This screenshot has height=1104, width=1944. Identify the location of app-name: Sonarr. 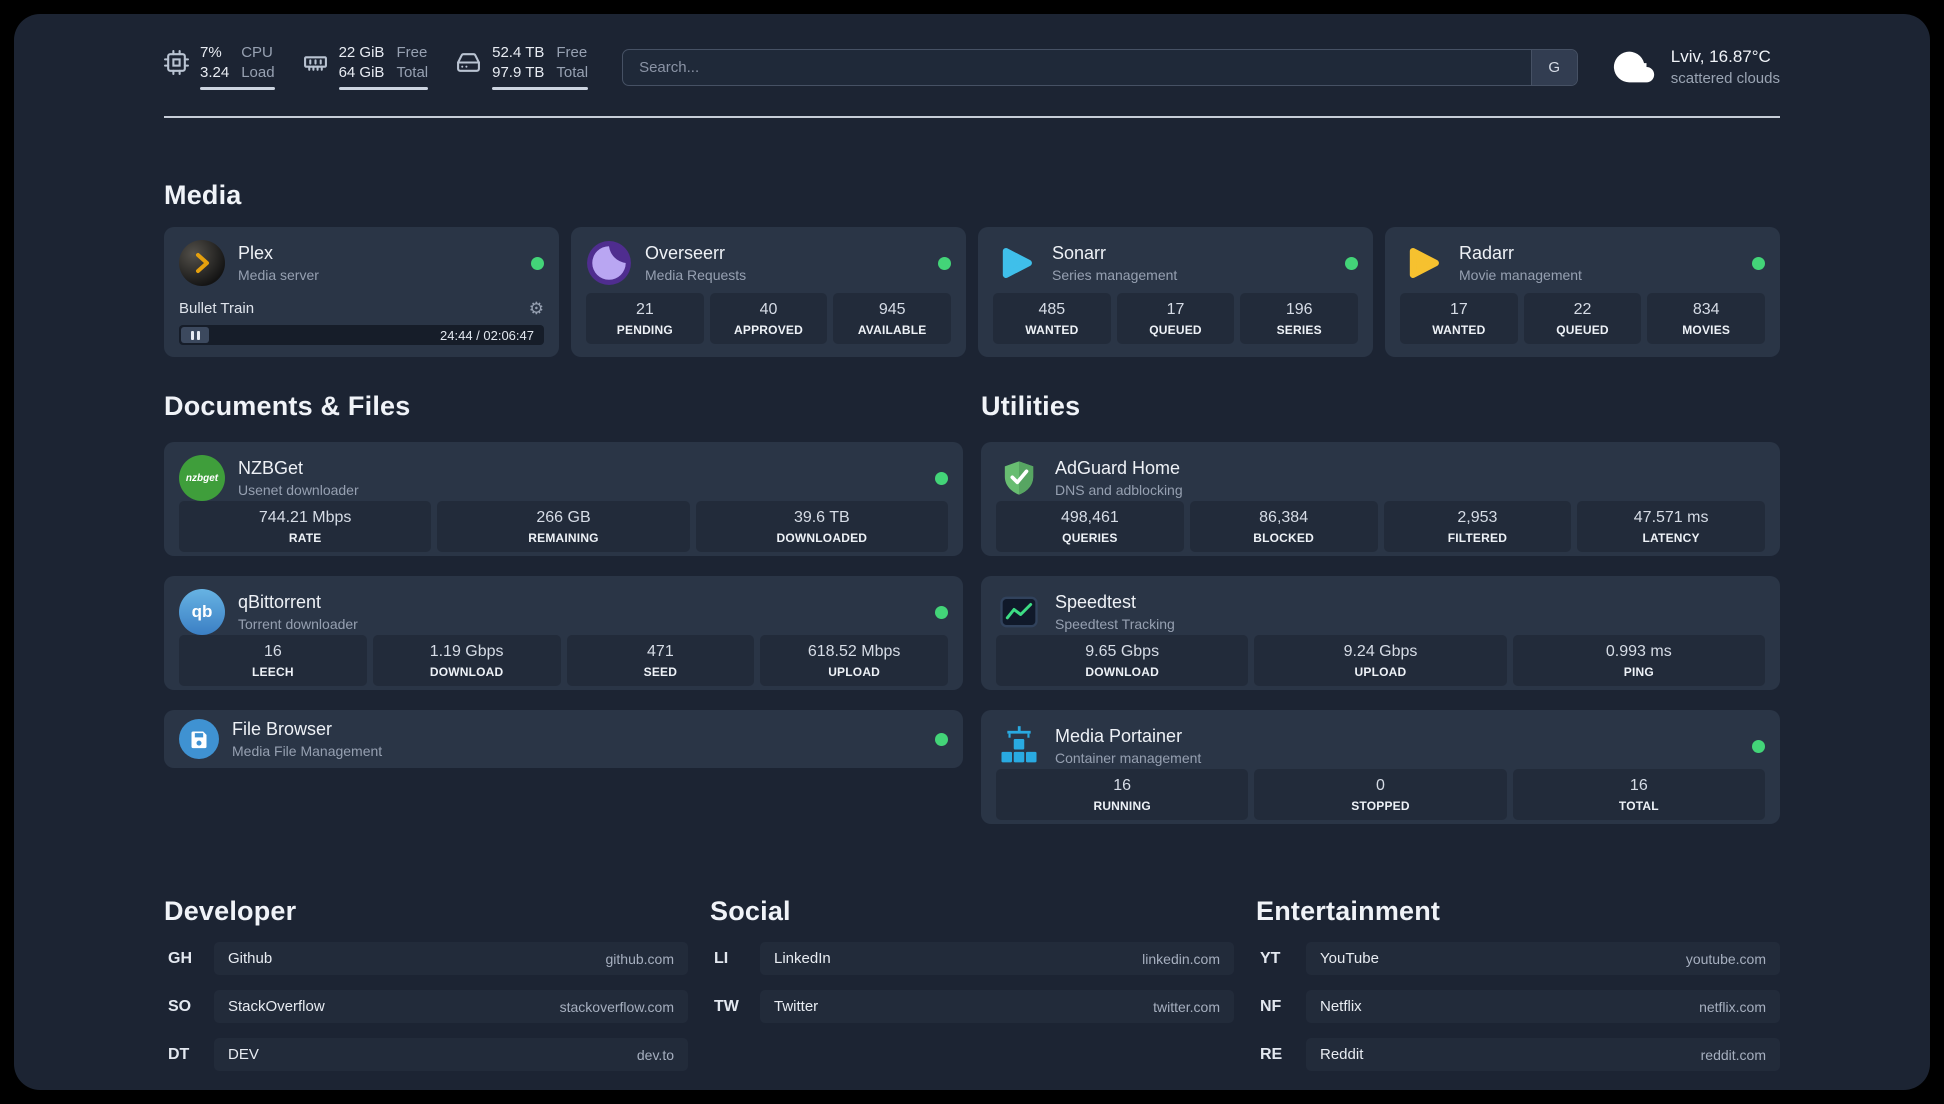
(1079, 253).